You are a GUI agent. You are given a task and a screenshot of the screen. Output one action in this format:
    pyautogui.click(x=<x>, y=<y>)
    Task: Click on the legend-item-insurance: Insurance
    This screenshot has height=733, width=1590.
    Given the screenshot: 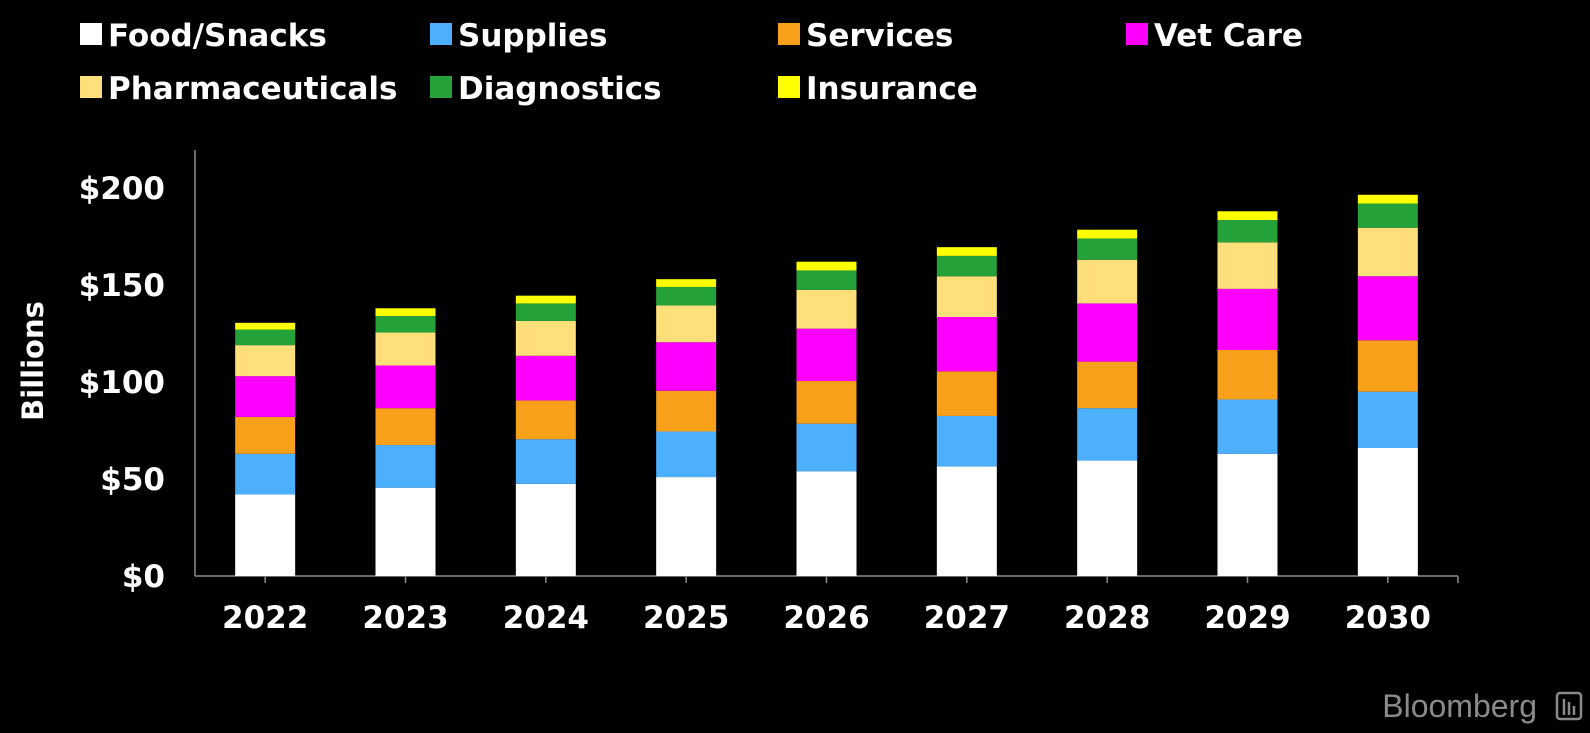 What is the action you would take?
    pyautogui.click(x=878, y=89)
    